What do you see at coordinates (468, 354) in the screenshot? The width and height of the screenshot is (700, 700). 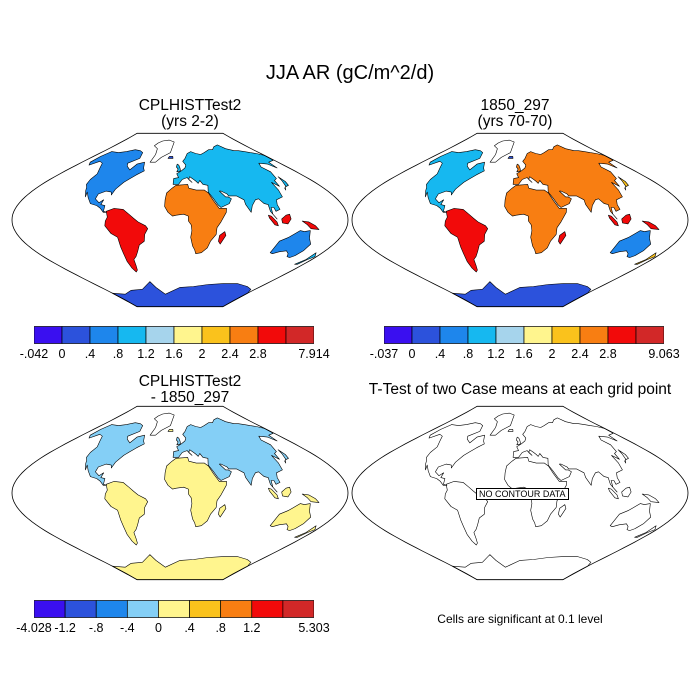 I see `colorbar-tick-label: .8` at bounding box center [468, 354].